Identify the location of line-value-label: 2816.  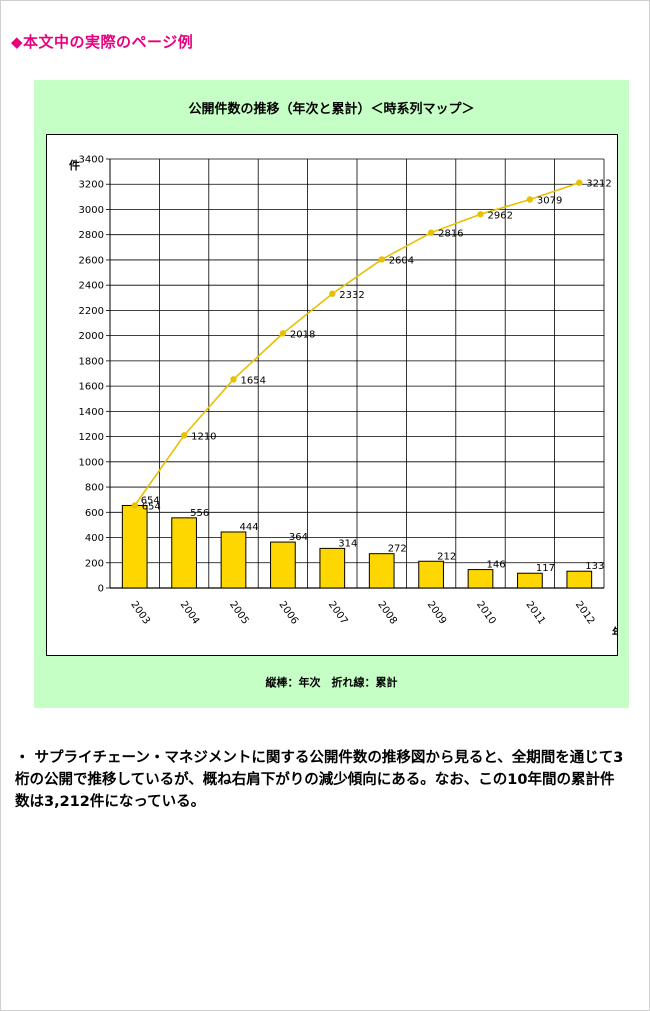
(450, 234).